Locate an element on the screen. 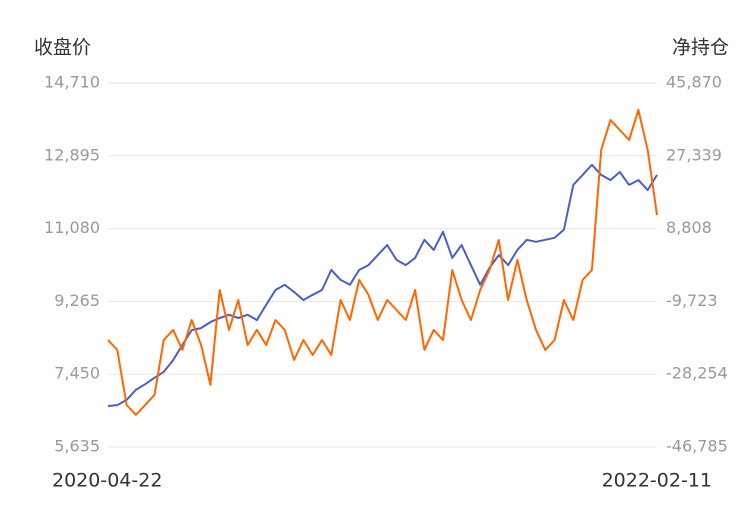 The height and width of the screenshot is (510, 750). y2-tick-label: -28,254 is located at coordinates (697, 373).